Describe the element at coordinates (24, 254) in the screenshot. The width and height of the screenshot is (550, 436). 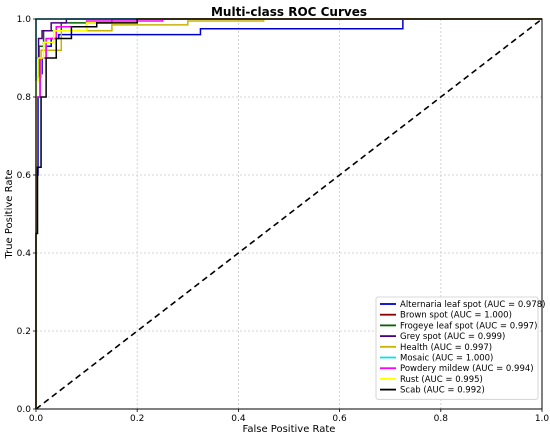
I see `y-tick-label: 0.4` at that location.